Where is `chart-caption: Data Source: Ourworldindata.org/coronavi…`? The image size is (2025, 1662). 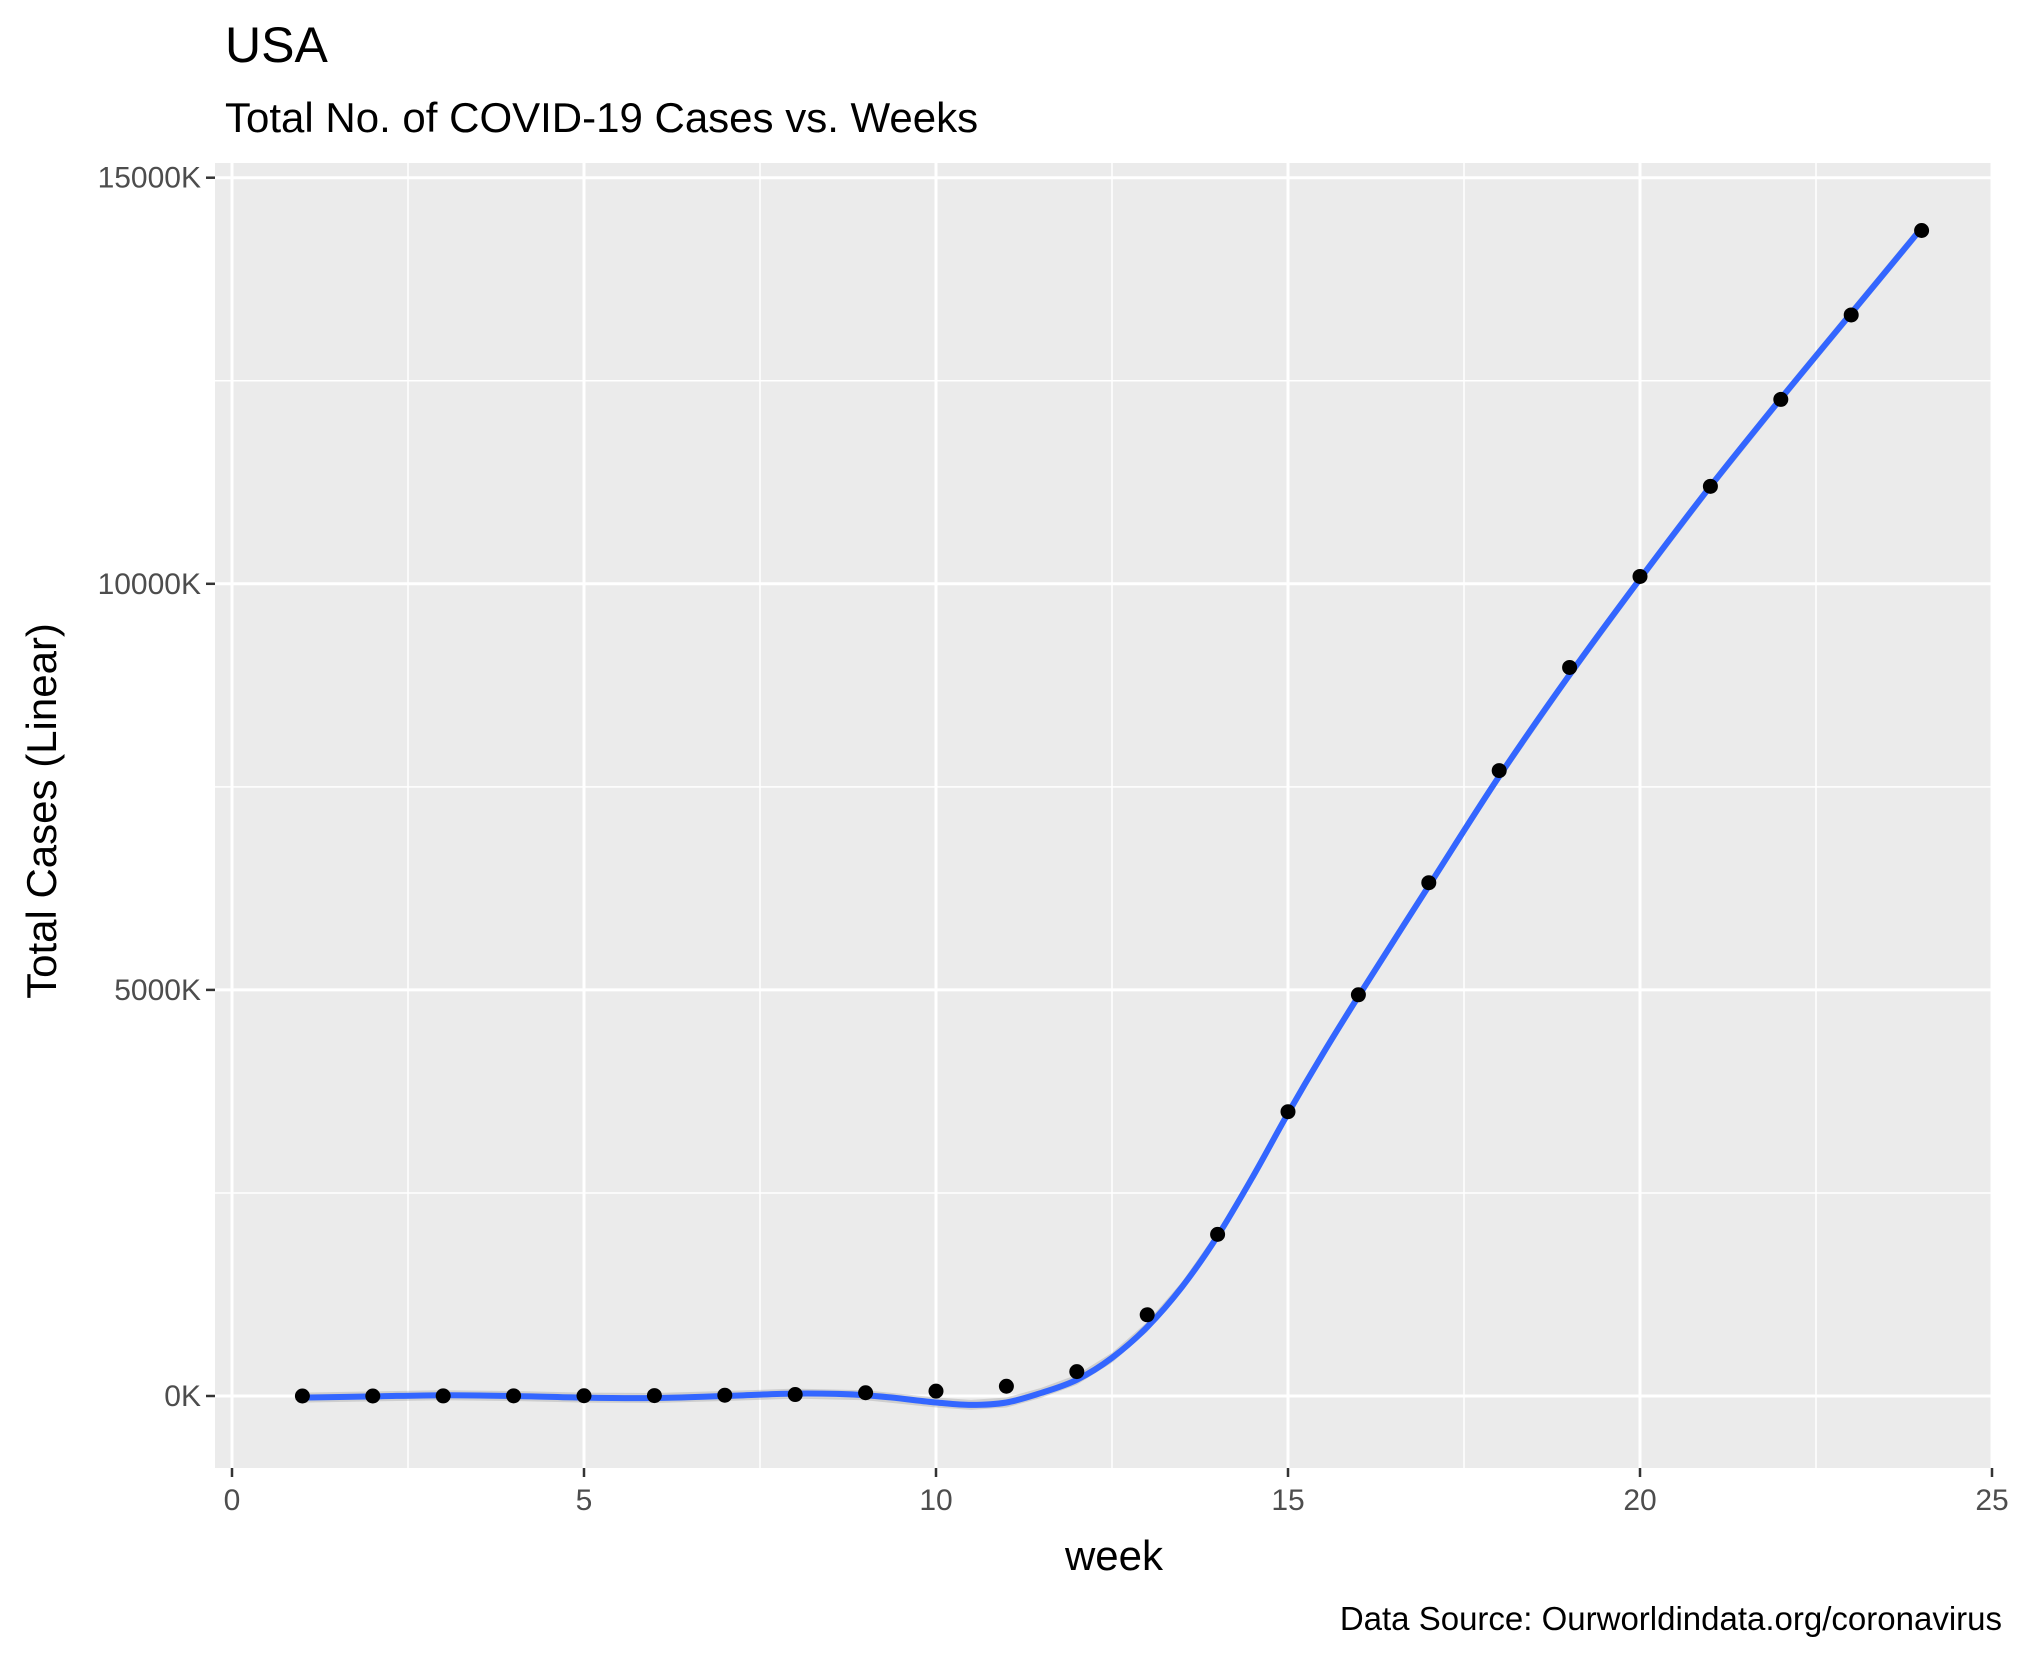
chart-caption: Data Source: Ourworldindata.org/coronavi… is located at coordinates (1671, 1618).